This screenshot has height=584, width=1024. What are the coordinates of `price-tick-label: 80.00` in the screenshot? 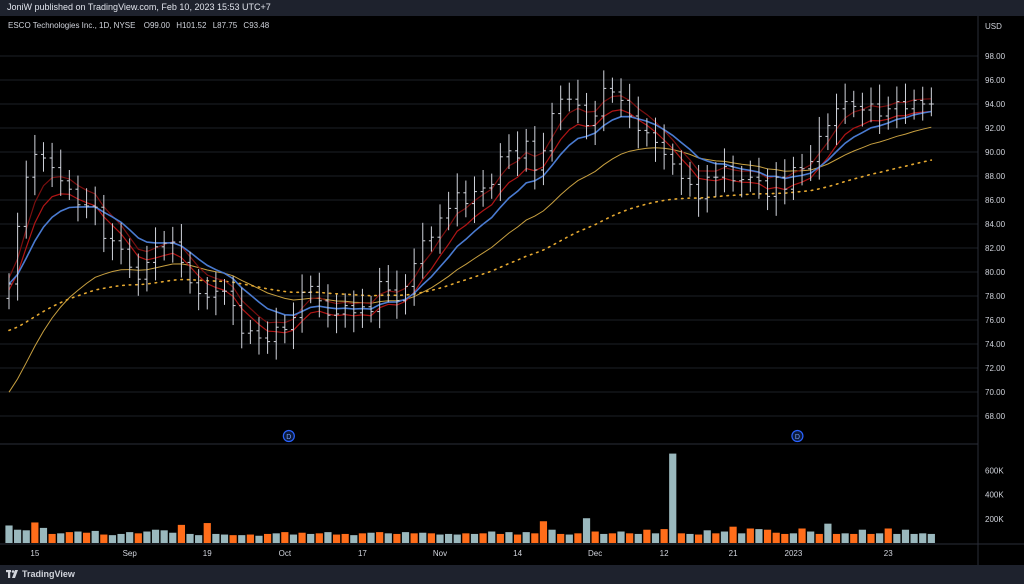 It's located at (995, 272).